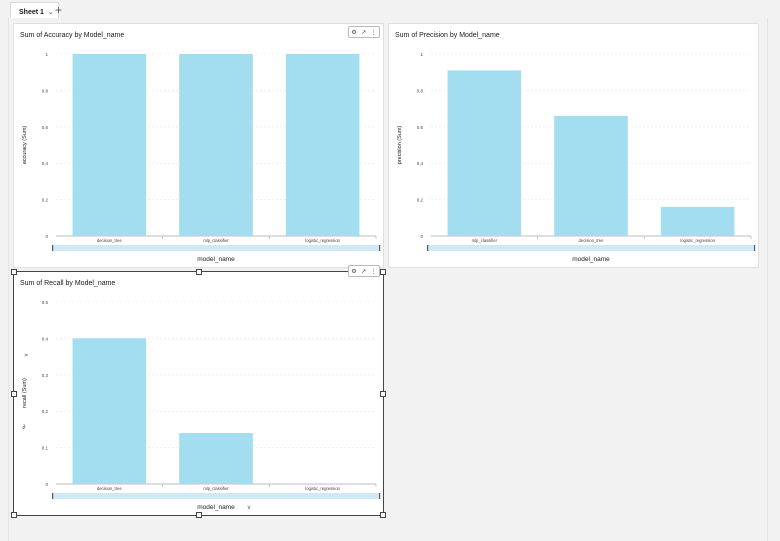 This screenshot has width=780, height=541. Describe the element at coordinates (24, 427) in the screenshot. I see `field-format-icon: ∂` at that location.